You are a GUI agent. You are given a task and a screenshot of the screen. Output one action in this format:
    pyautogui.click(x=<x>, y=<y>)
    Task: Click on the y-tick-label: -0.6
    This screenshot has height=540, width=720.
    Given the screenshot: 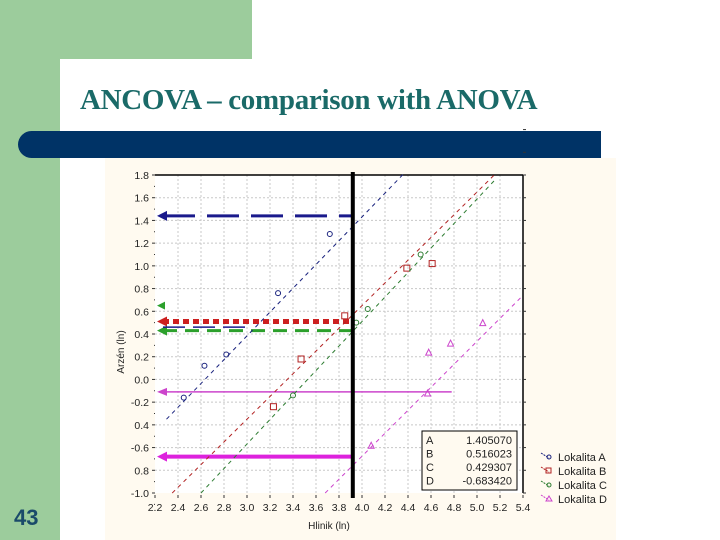 What is the action you would take?
    pyautogui.click(x=140, y=449)
    